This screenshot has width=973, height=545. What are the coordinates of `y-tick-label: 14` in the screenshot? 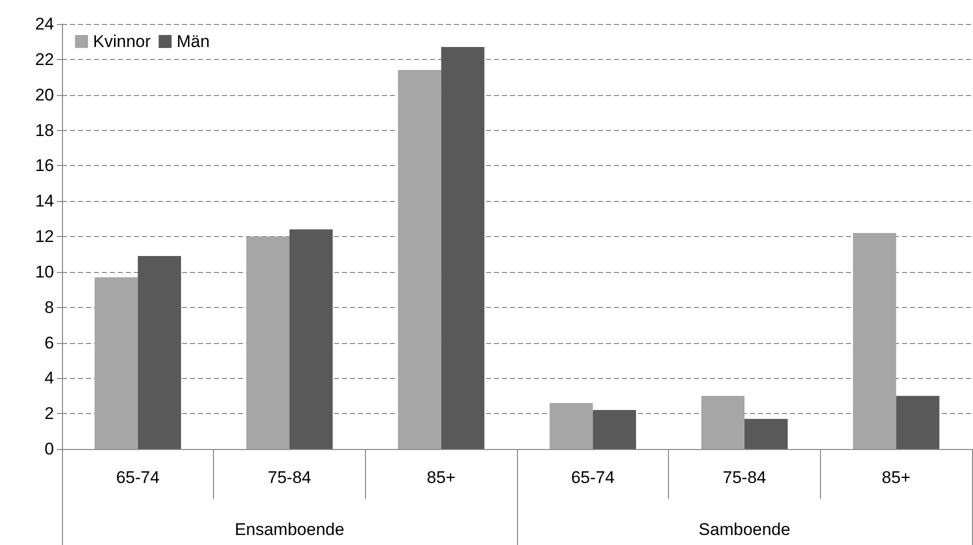 It's located at (44, 201).